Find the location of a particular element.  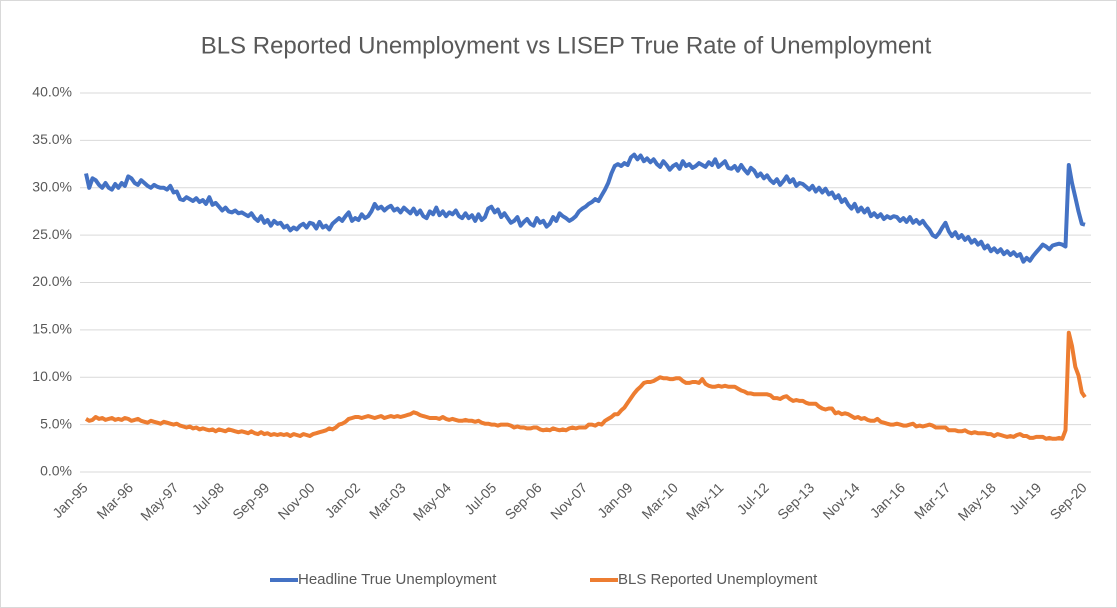

y-tick-label: 15.0% is located at coordinates (52, 329).